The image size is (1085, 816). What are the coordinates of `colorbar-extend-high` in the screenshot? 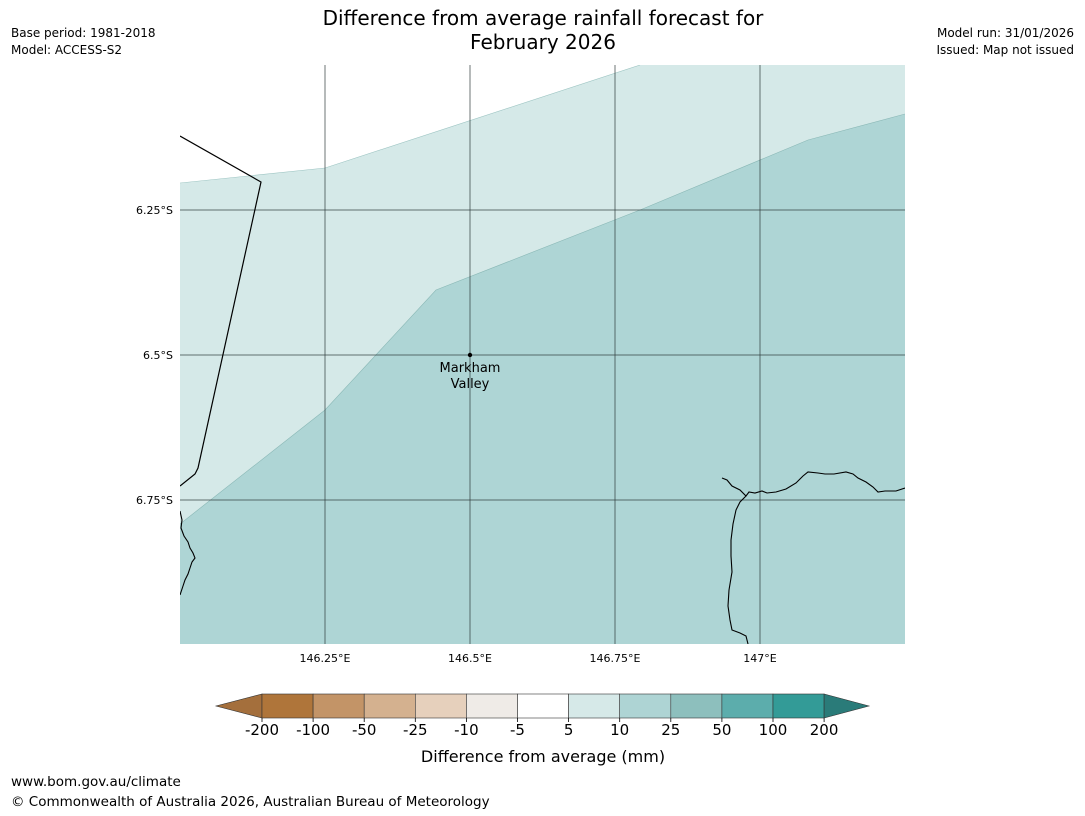 It's located at (847, 706).